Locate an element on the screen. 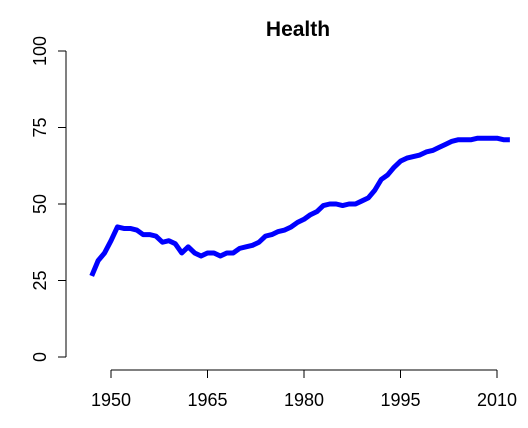 Image resolution: width=528 pixels, height=428 pixels. y-tick-label: 0 is located at coordinates (40, 357).